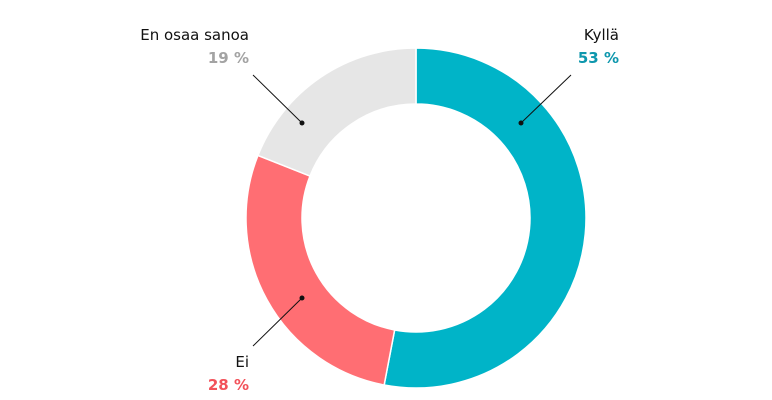  I want to click on leader-line-ei, so click(277, 322).